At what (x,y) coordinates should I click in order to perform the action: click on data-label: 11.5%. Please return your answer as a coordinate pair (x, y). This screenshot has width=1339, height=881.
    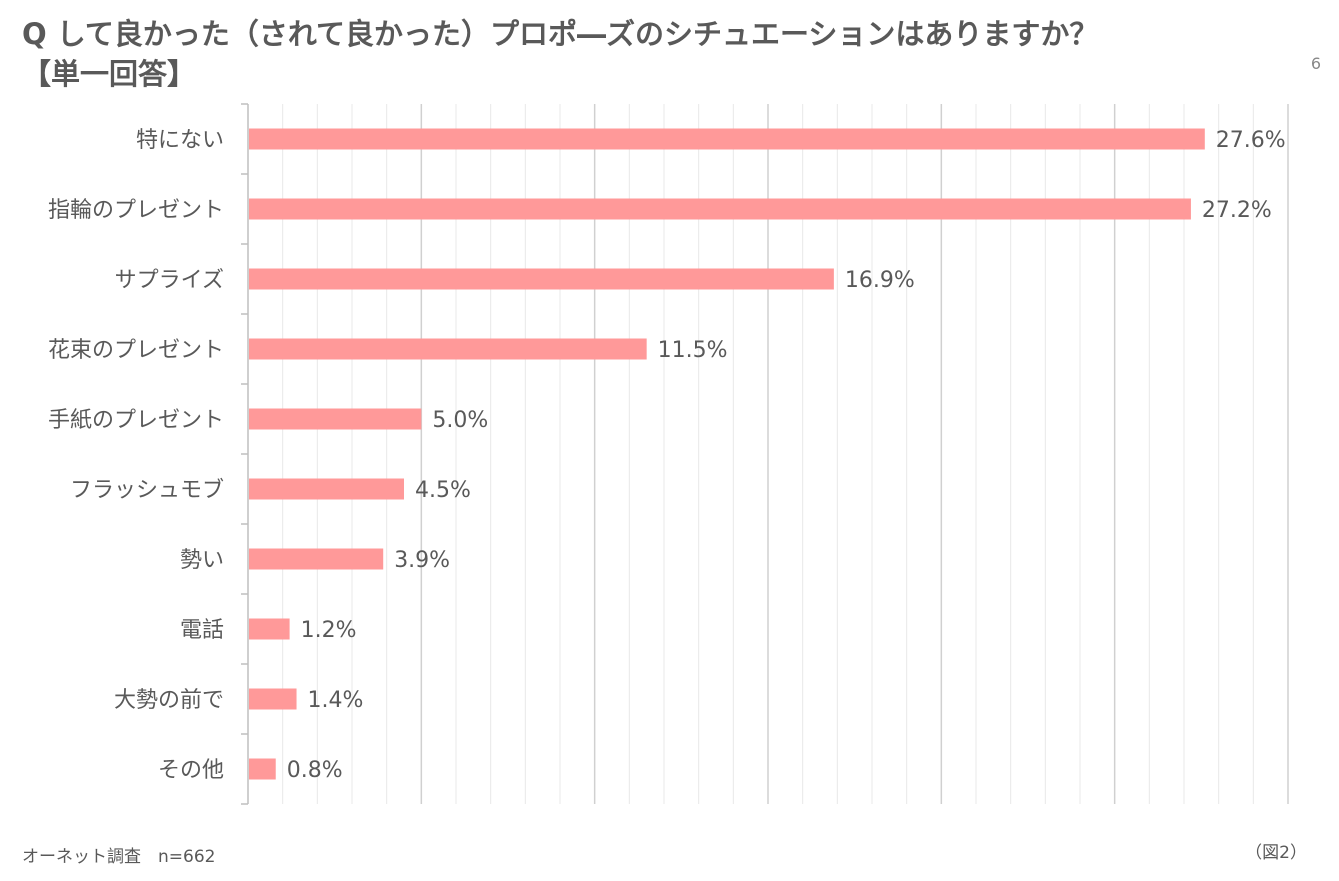
    Looking at the image, I should click on (693, 350).